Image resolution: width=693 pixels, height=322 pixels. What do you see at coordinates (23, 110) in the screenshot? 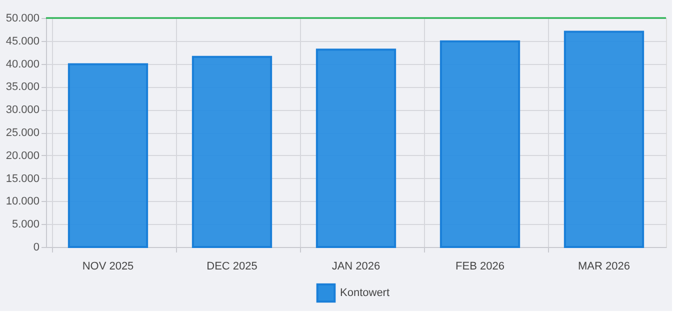
I see `y-tick-label: 30.000` at bounding box center [23, 110].